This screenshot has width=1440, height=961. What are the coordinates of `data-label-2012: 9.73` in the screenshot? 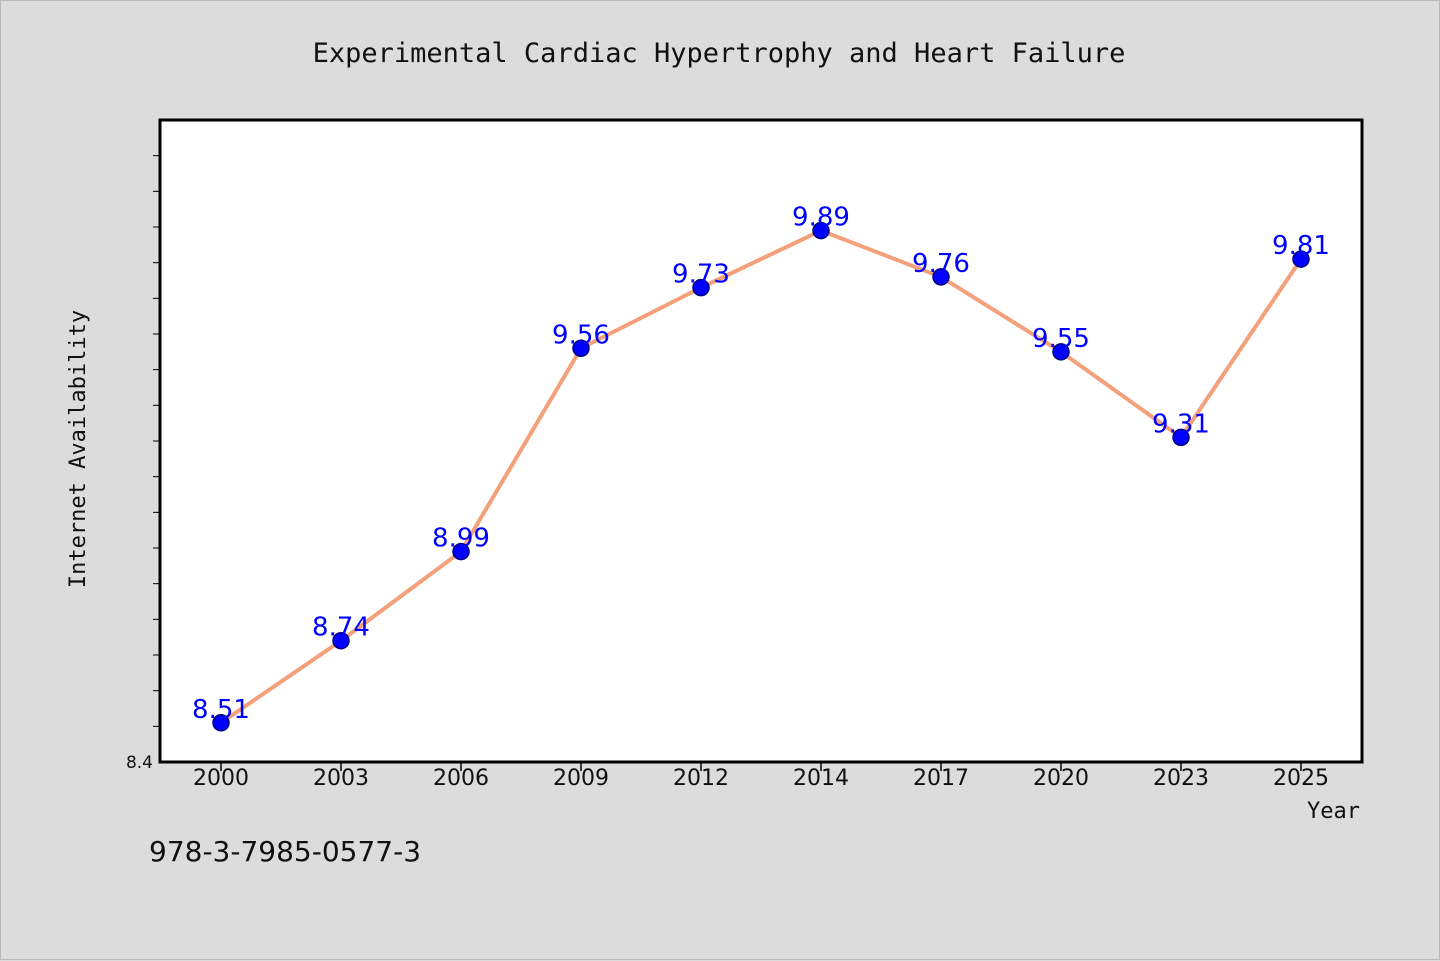 It's located at (701, 275).